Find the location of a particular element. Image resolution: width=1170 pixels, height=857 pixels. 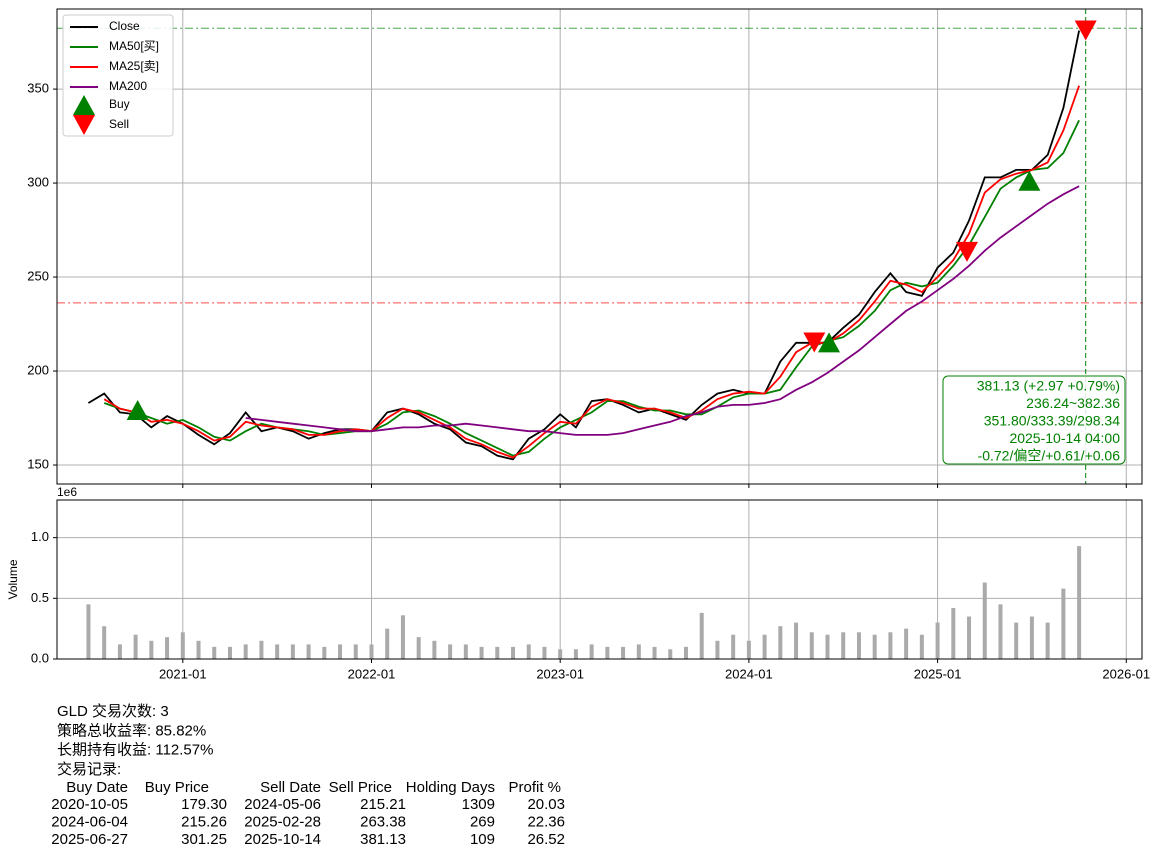

offset-label: 1e6 is located at coordinates (67, 492).